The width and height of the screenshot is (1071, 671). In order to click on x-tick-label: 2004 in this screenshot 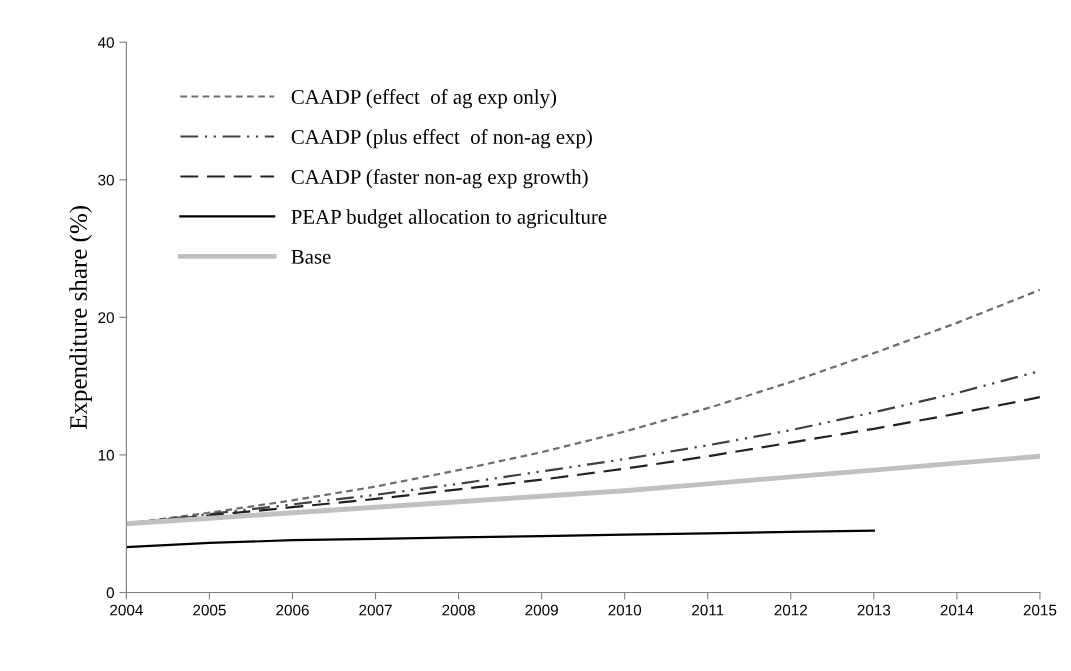, I will do `click(126, 610)`.